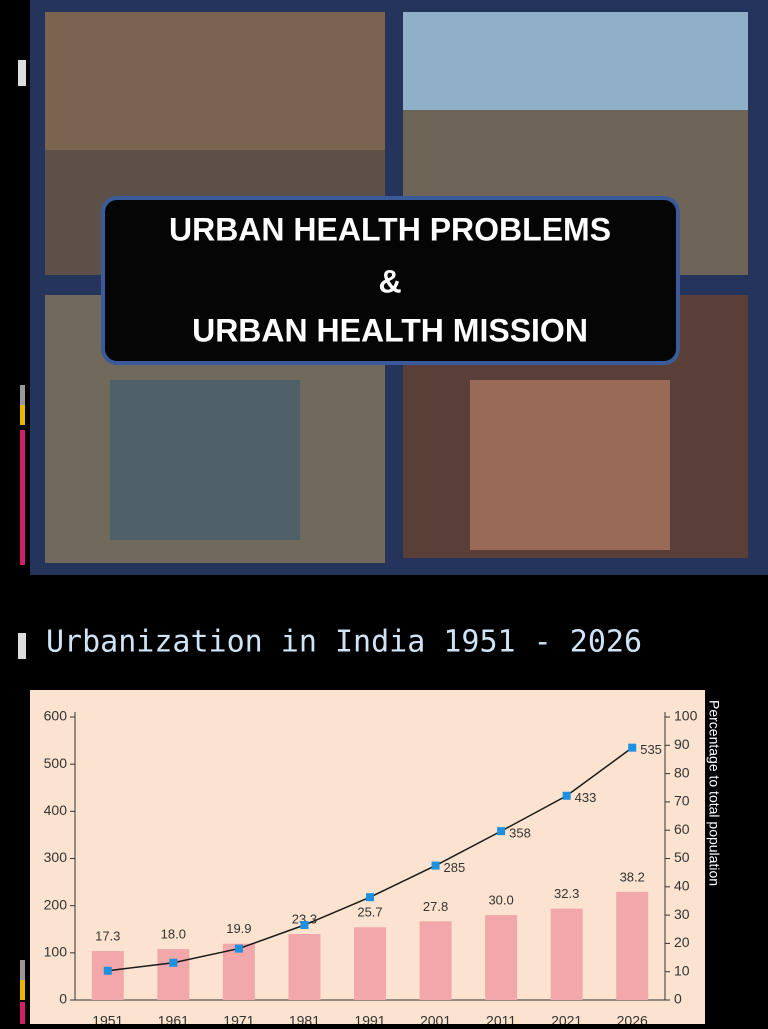 The height and width of the screenshot is (1029, 768). I want to click on title-box, so click(390, 280).